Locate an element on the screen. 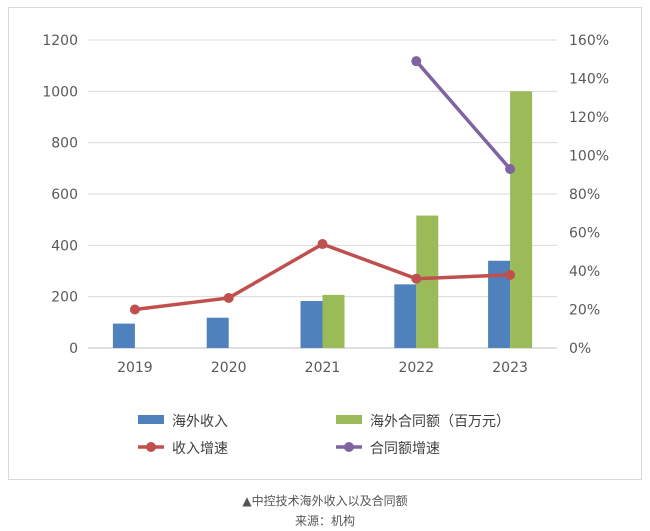 The height and width of the screenshot is (531, 650). y-right-tick-label: 160% is located at coordinates (589, 41).